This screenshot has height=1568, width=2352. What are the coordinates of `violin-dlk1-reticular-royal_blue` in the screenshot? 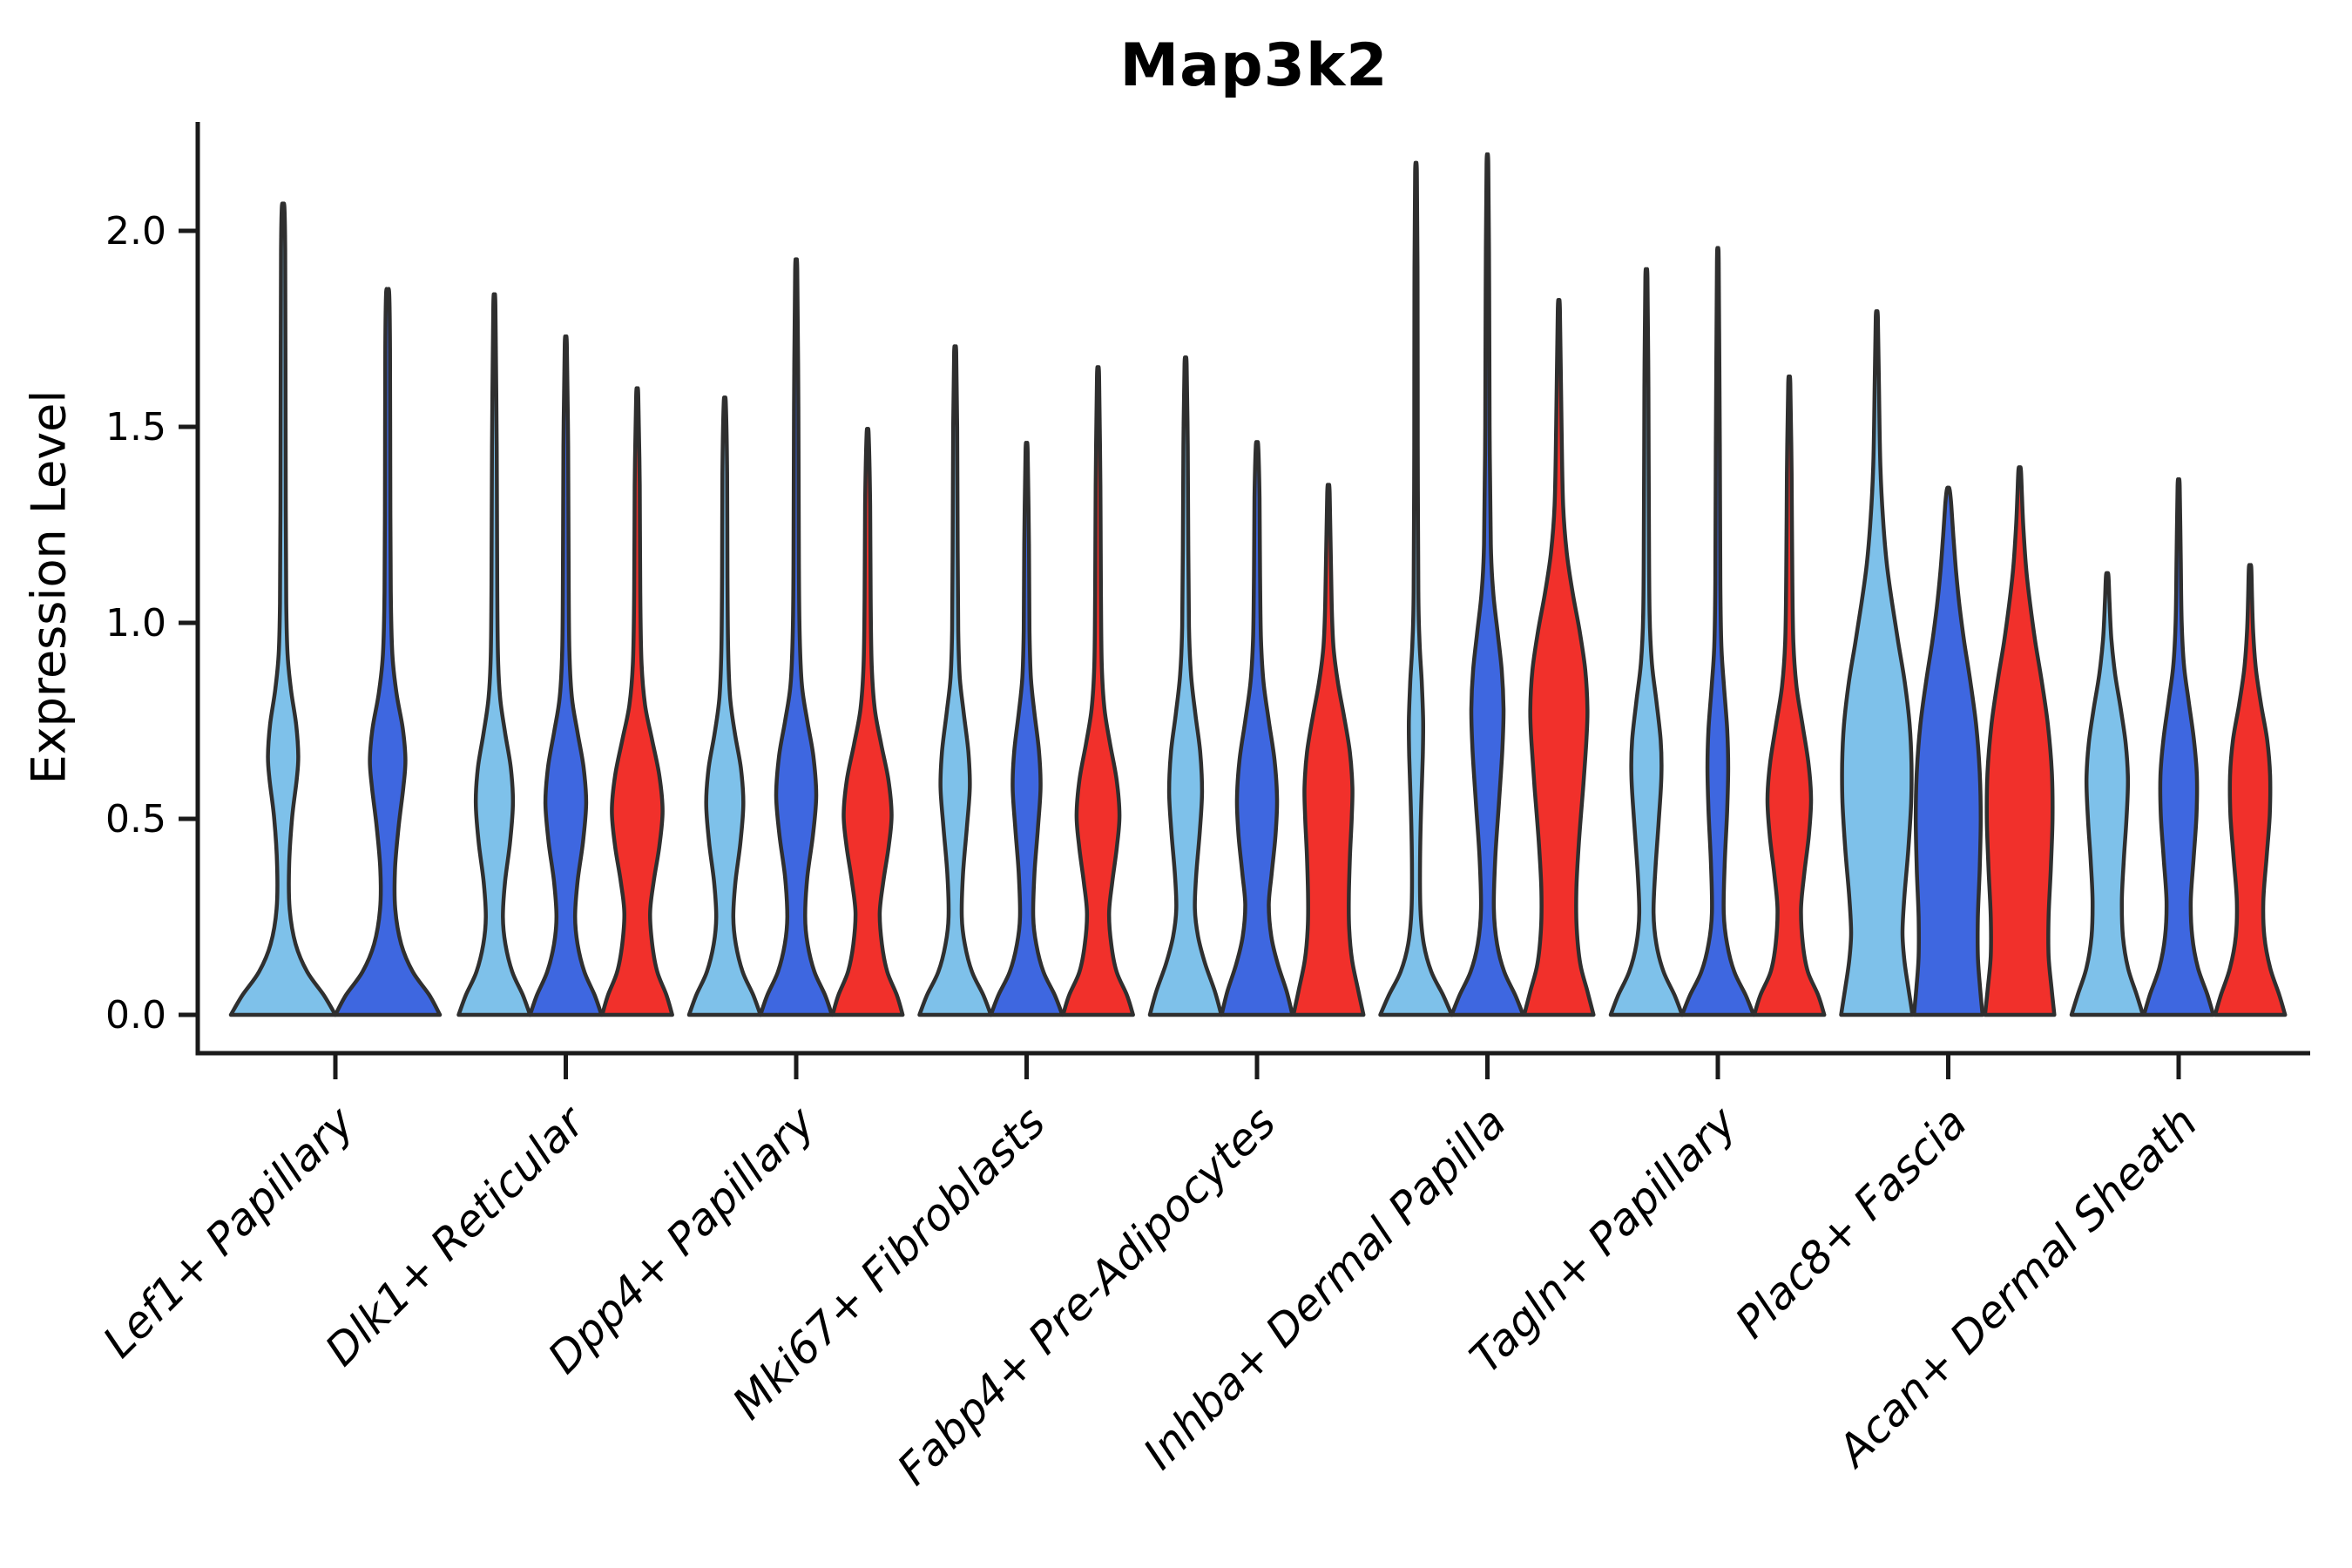 It's located at (566, 675).